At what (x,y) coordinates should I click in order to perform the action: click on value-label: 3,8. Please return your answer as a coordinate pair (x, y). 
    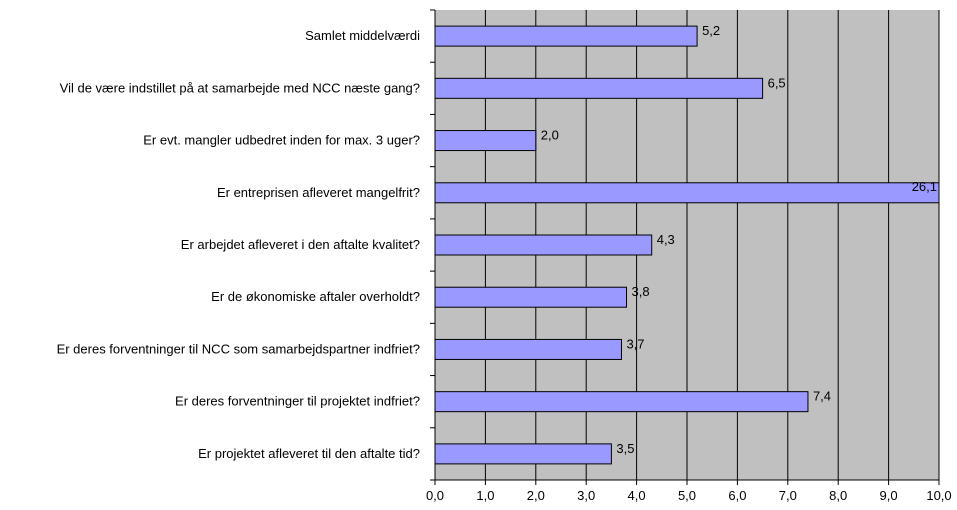
    Looking at the image, I should click on (641, 291).